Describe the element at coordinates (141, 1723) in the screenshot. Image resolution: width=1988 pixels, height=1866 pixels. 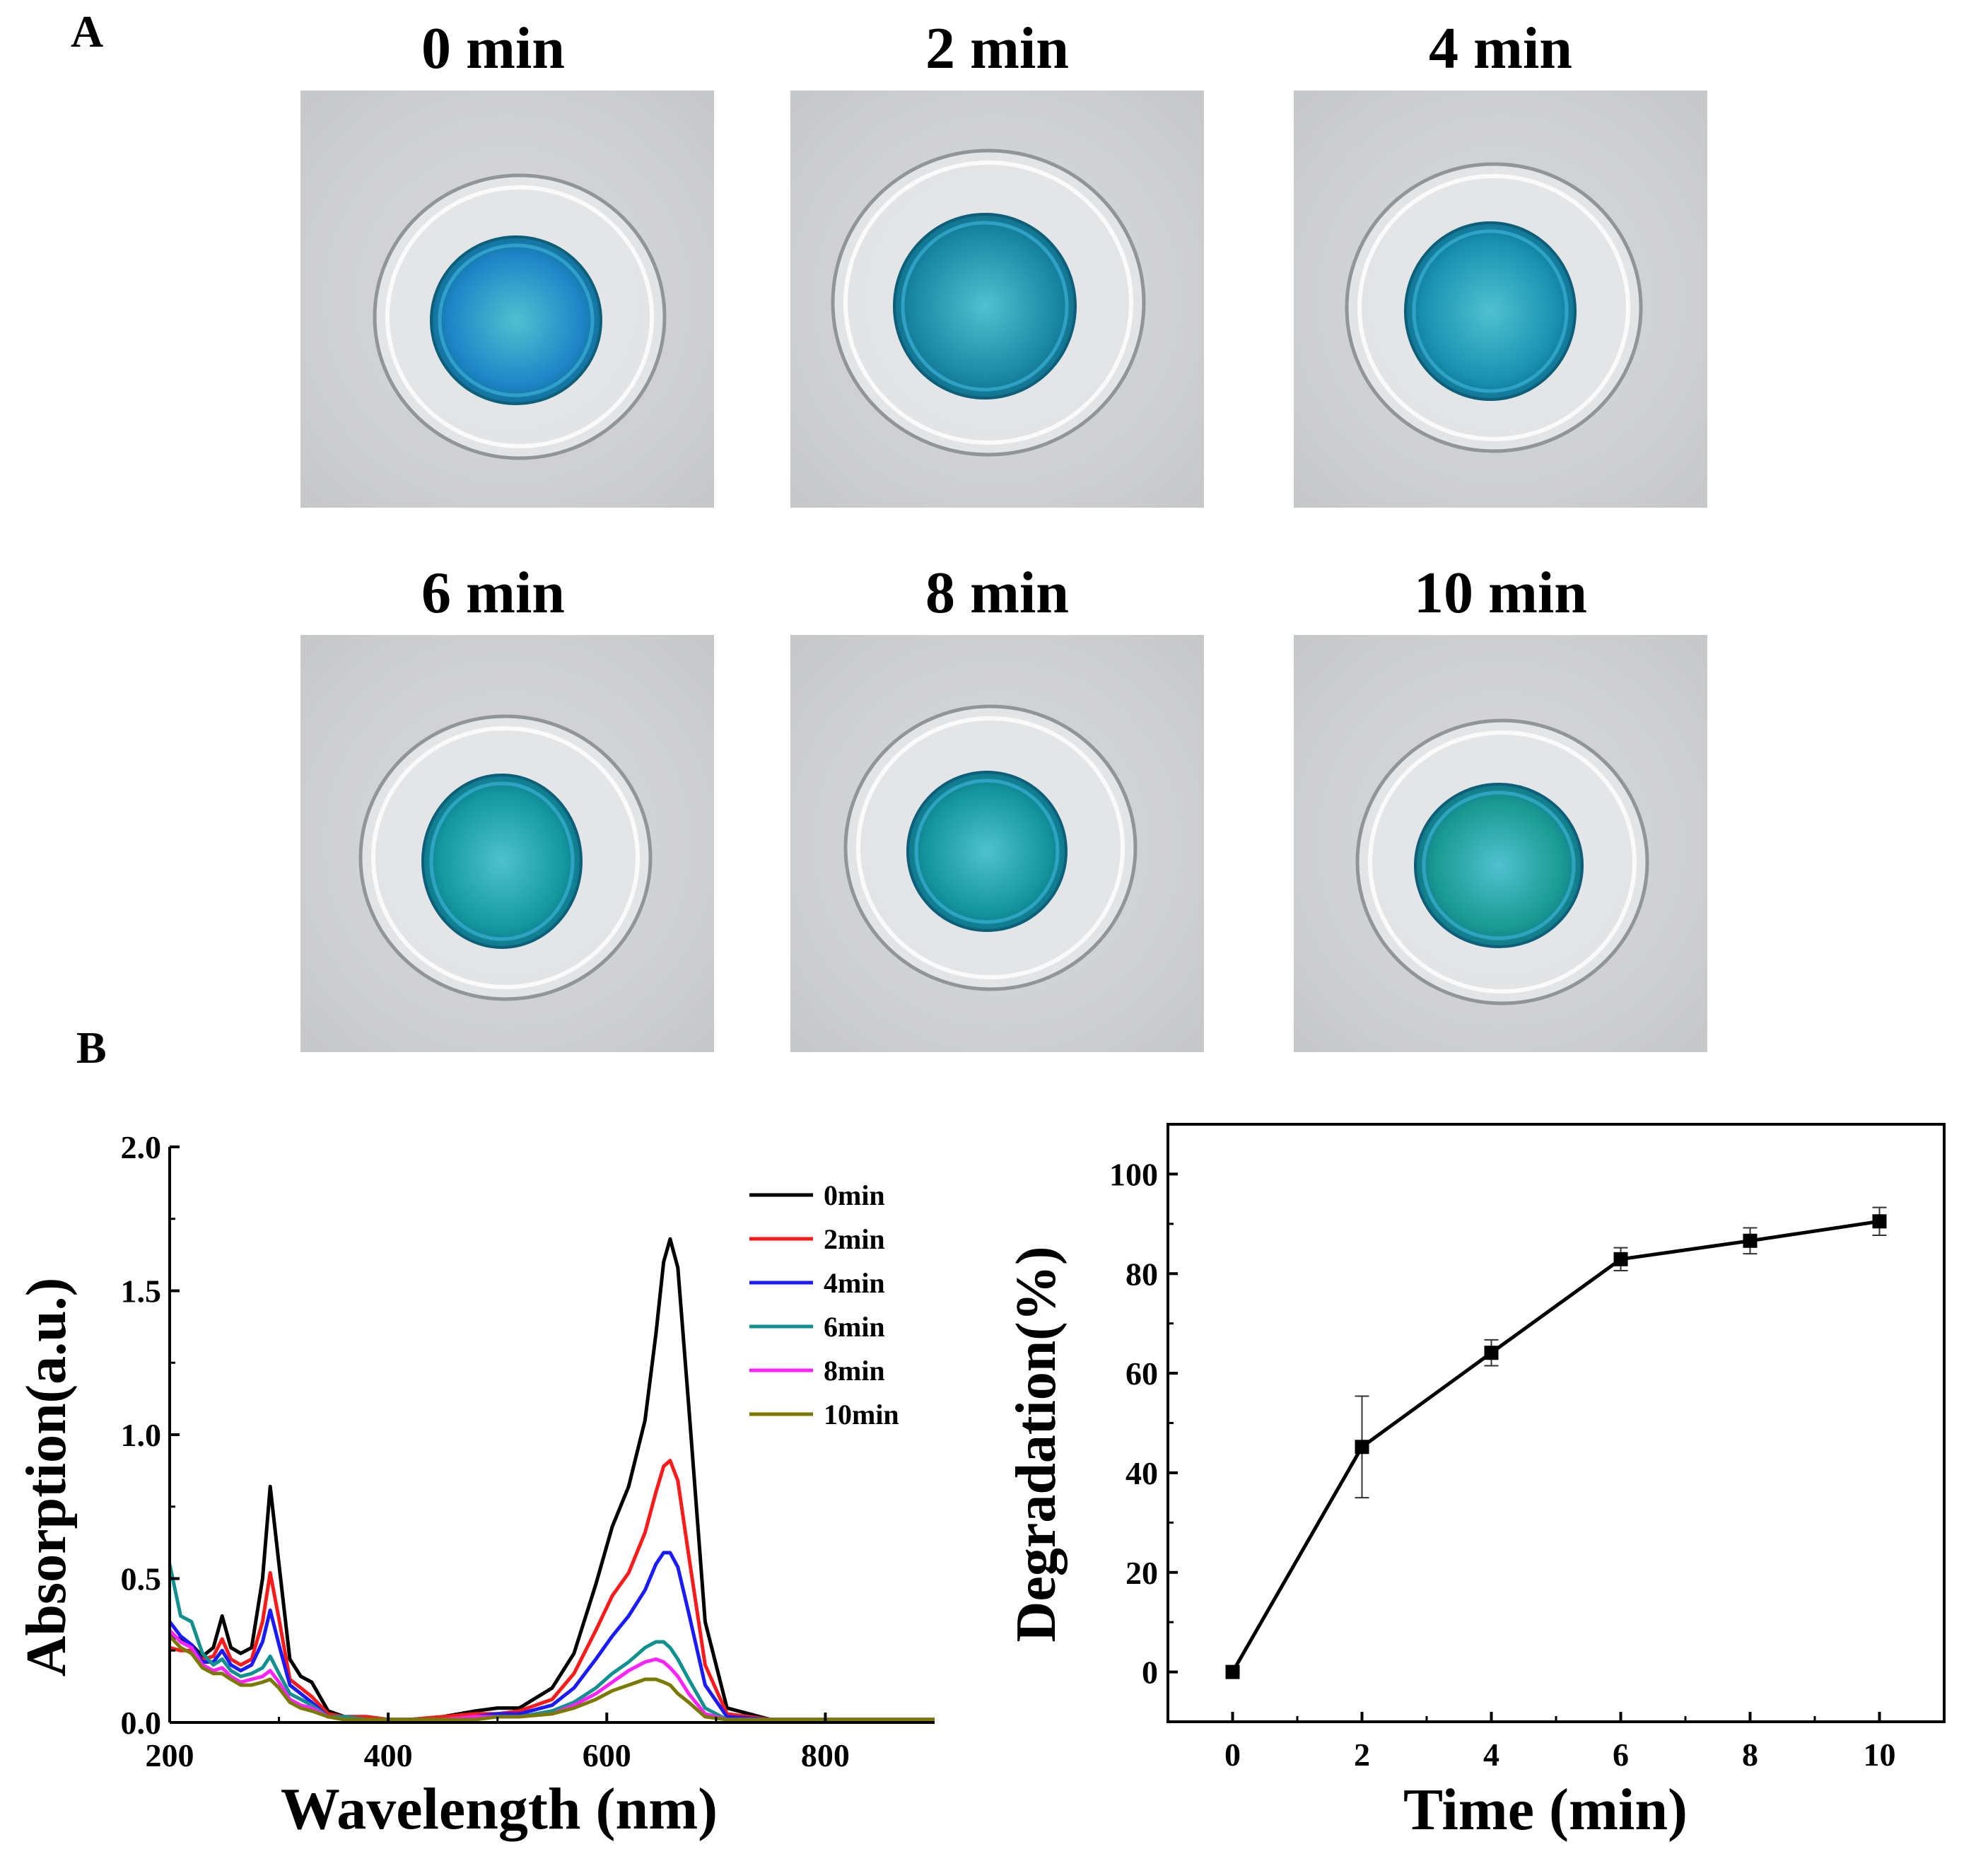
I see `y-tick-label: 0.0` at that location.